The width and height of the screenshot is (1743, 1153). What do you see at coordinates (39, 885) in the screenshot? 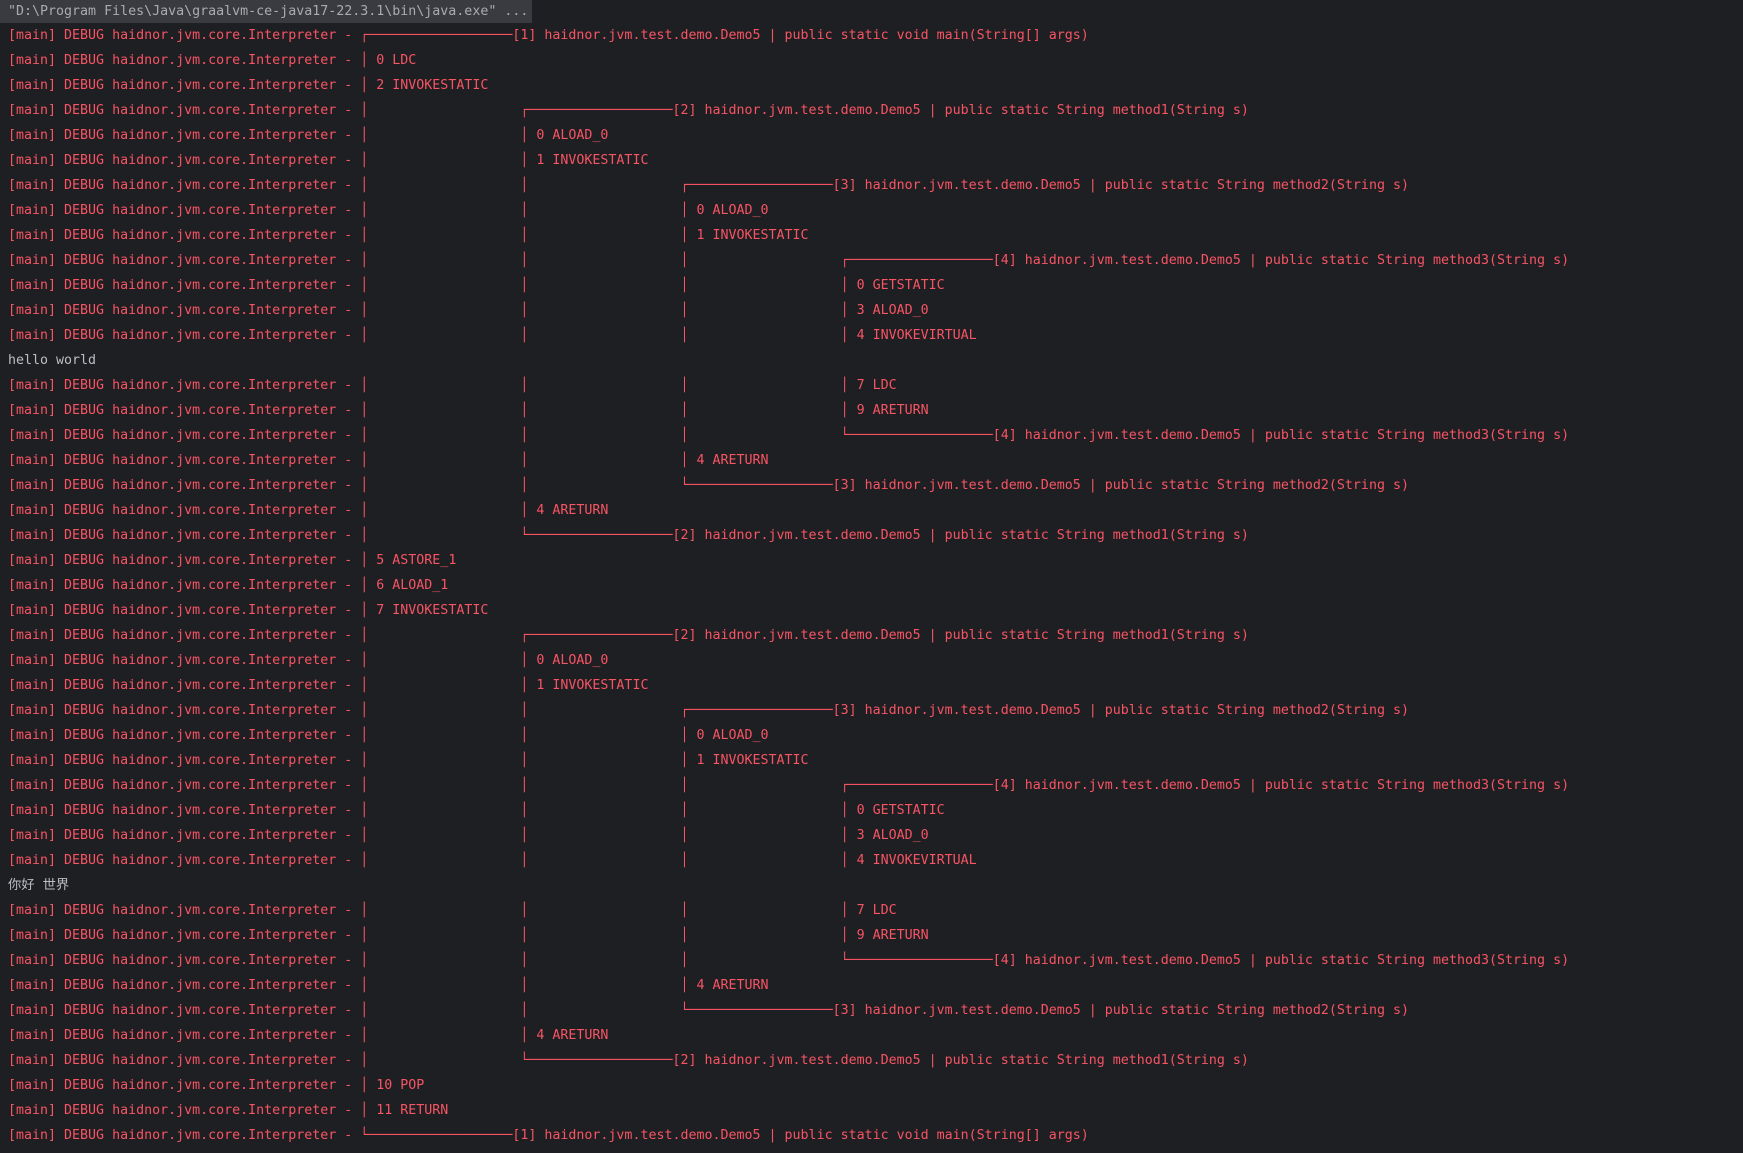
I see `stdout-line: 你好 世界` at bounding box center [39, 885].